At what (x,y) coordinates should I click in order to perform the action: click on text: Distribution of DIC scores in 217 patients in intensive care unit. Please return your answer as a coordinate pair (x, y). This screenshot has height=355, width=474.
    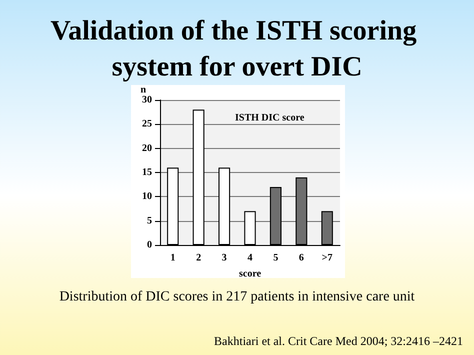
    Looking at the image, I should click on (237, 297).